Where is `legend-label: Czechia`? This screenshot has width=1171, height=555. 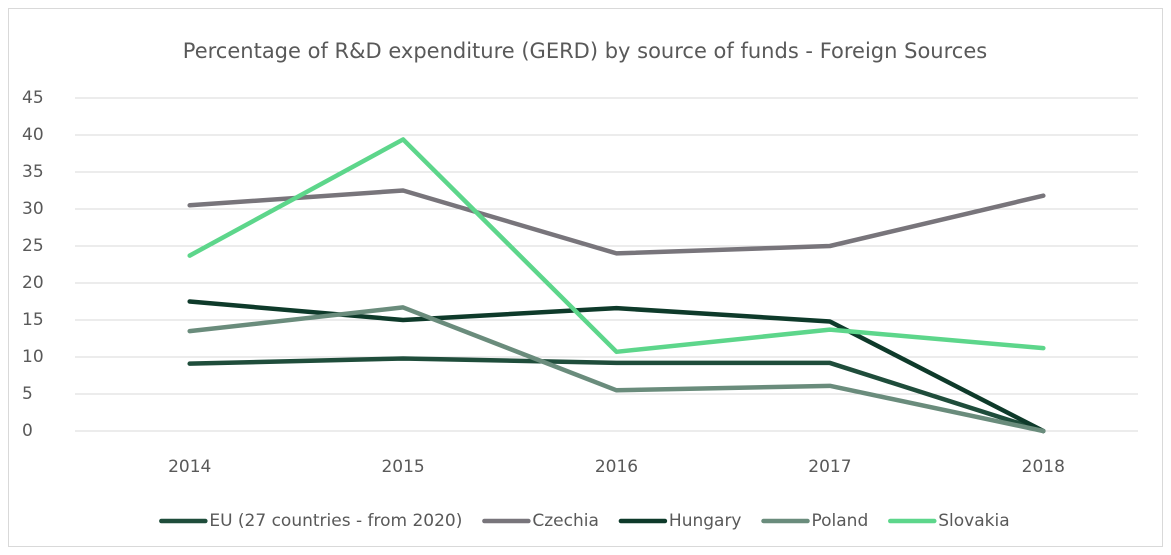
legend-label: Czechia is located at coordinates (565, 521).